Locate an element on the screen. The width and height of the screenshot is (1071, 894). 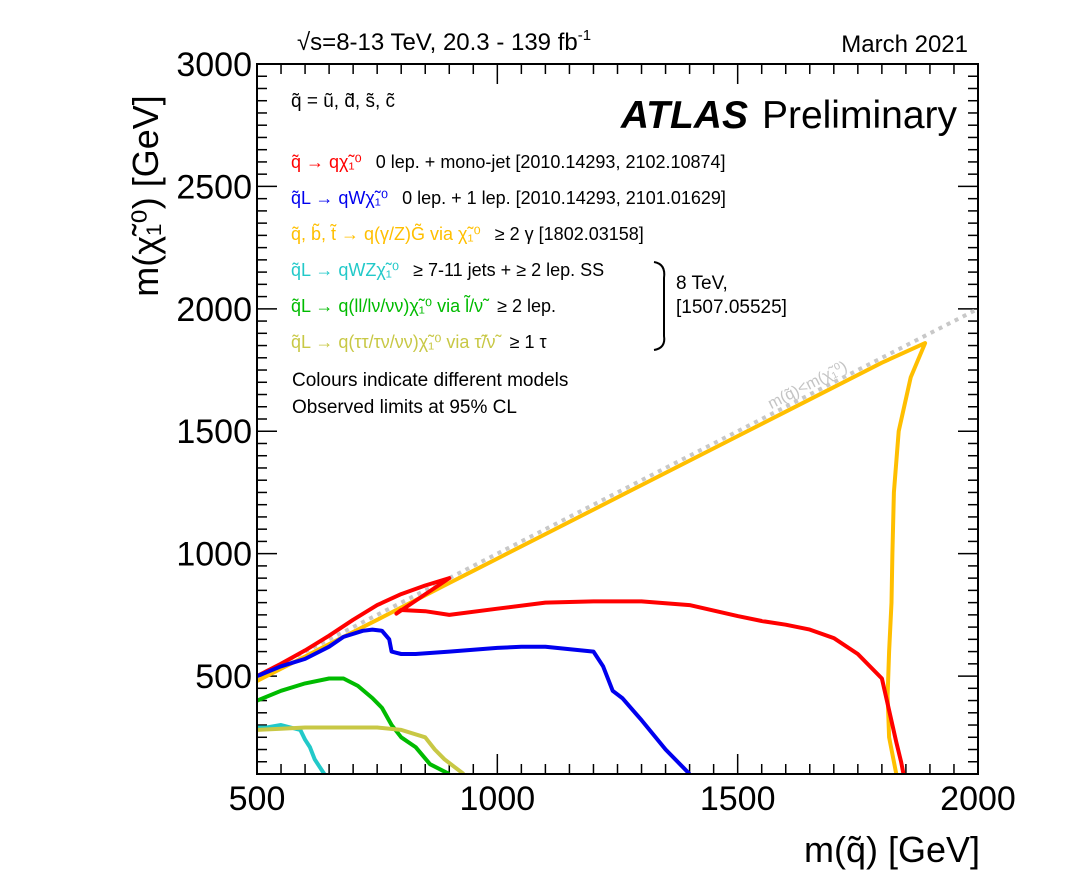
legend-entry: q̃L → q(ll/lν/νν)χ̃₁⁰ via l̃/ν̃ ≥ 2 lep. is located at coordinates (423, 305).